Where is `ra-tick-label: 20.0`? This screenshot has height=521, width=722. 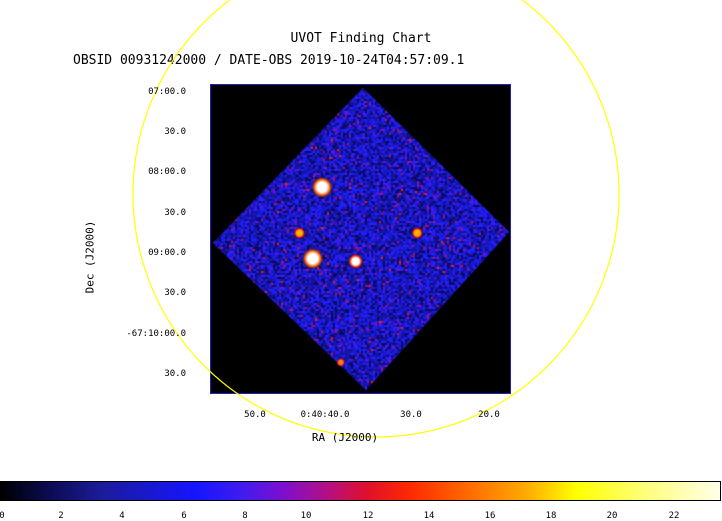
ra-tick-label: 20.0 is located at coordinates (489, 415).